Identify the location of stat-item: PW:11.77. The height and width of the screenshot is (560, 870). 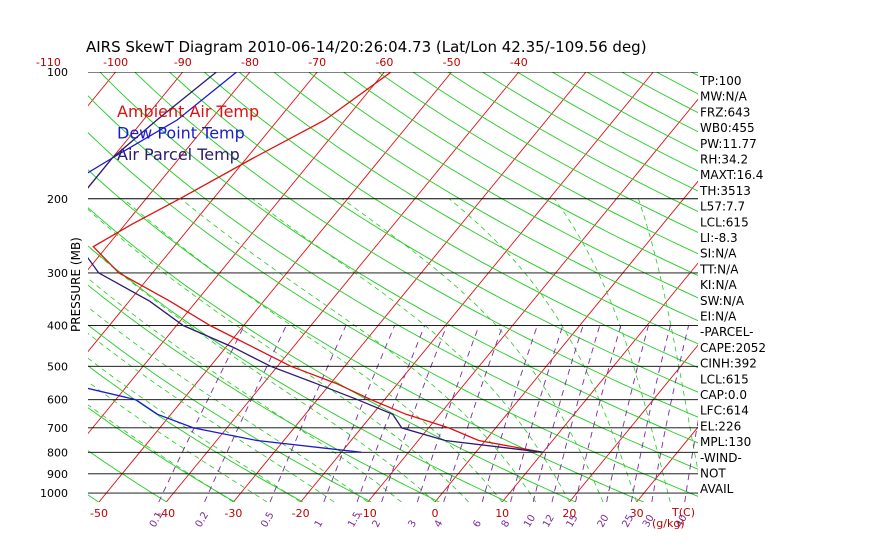
(728, 144).